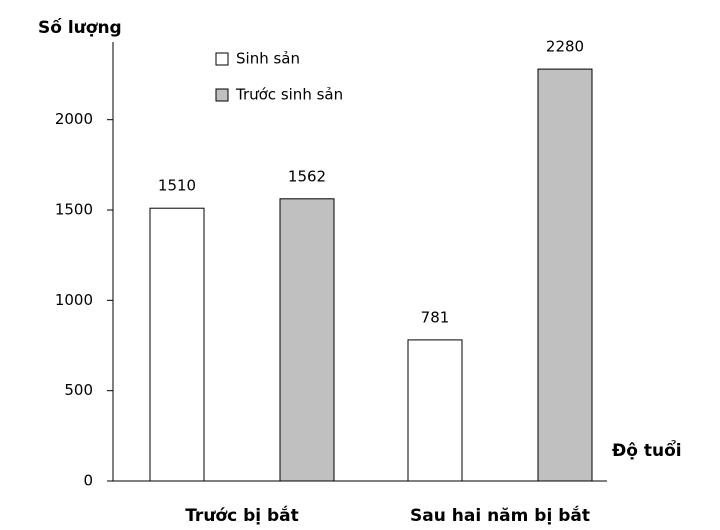 The height and width of the screenshot is (530, 720). What do you see at coordinates (74, 119) in the screenshot?
I see `y-tick-label: 2000` at bounding box center [74, 119].